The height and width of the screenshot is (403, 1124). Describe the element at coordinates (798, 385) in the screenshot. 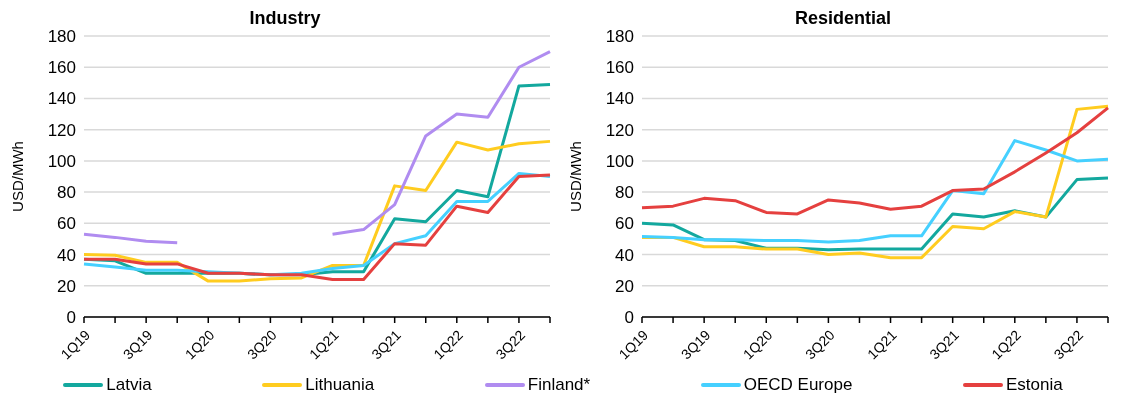

I see `legend-label: OECD Europe` at that location.